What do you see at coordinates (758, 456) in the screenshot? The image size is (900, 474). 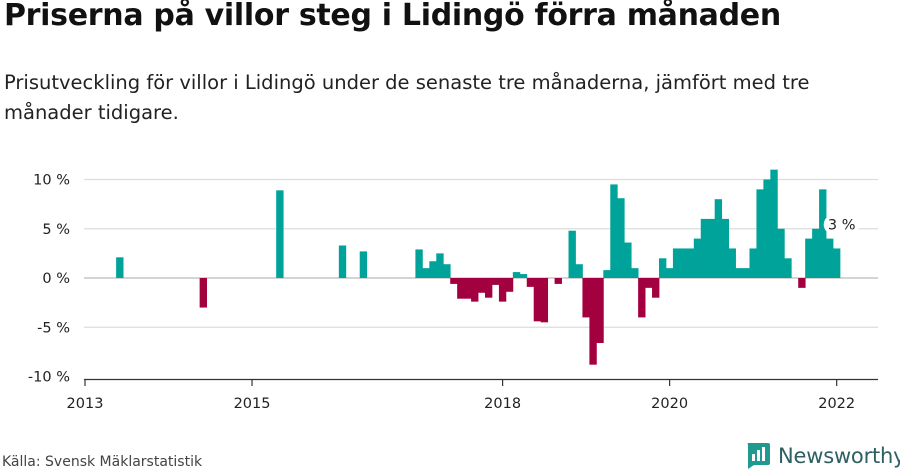 I see `newsworthy-logo-icon` at bounding box center [758, 456].